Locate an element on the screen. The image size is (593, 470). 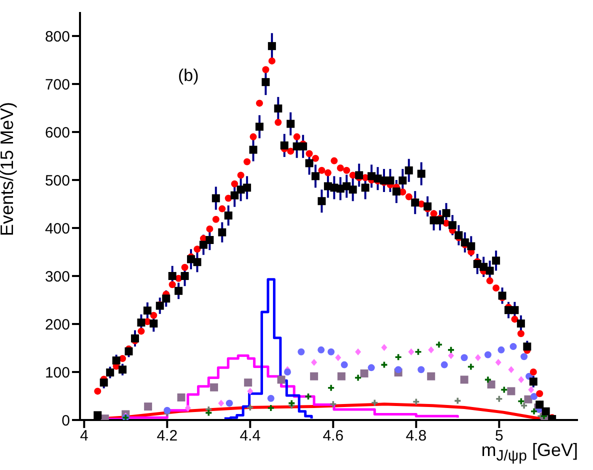
y-tick-label: 200 is located at coordinates (57, 325).